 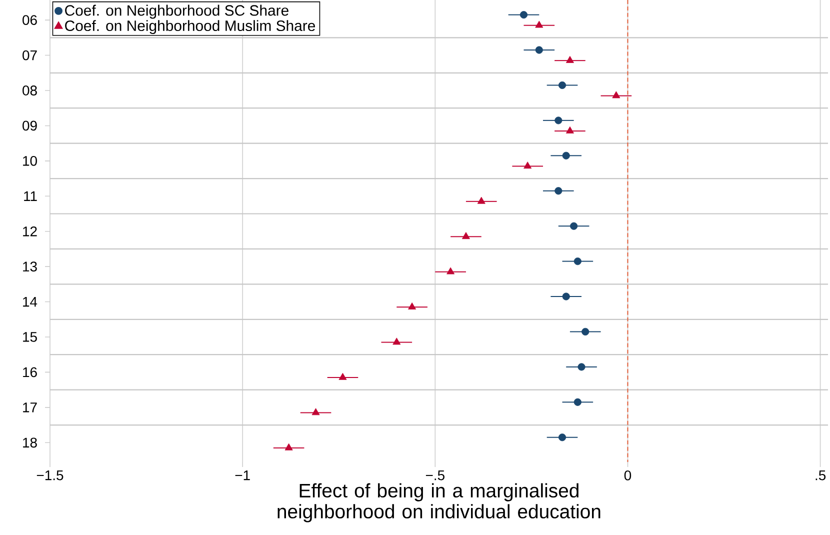 I want to click on x-tick-label: −1, so click(x=242, y=475).